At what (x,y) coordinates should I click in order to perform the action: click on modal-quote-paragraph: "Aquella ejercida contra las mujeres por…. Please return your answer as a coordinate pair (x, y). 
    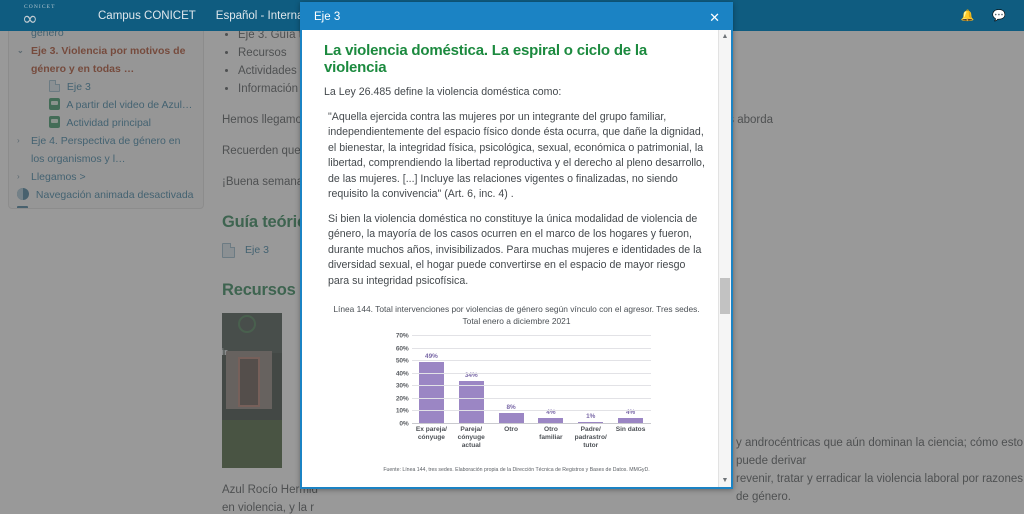
    Looking at the image, I should click on (516, 155).